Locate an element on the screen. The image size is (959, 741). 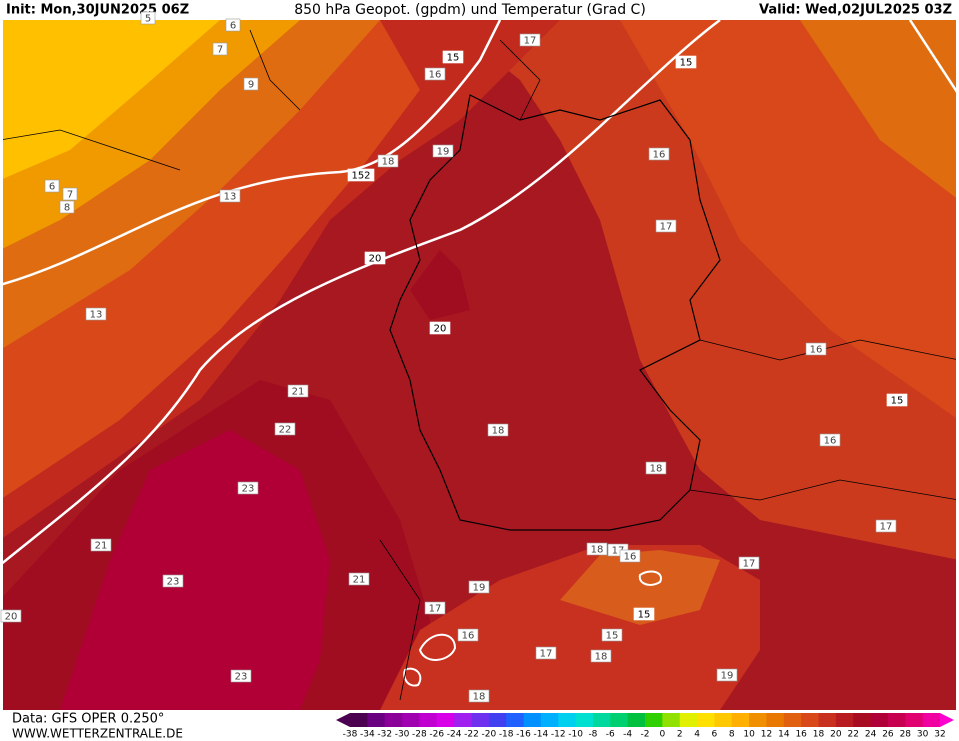
colorbar-label: -18 is located at coordinates (506, 735).